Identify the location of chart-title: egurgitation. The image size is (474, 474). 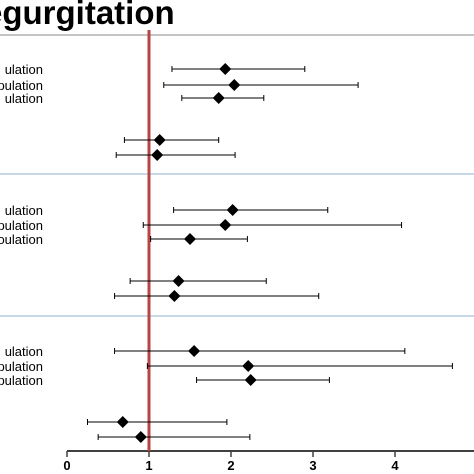
(87, 15).